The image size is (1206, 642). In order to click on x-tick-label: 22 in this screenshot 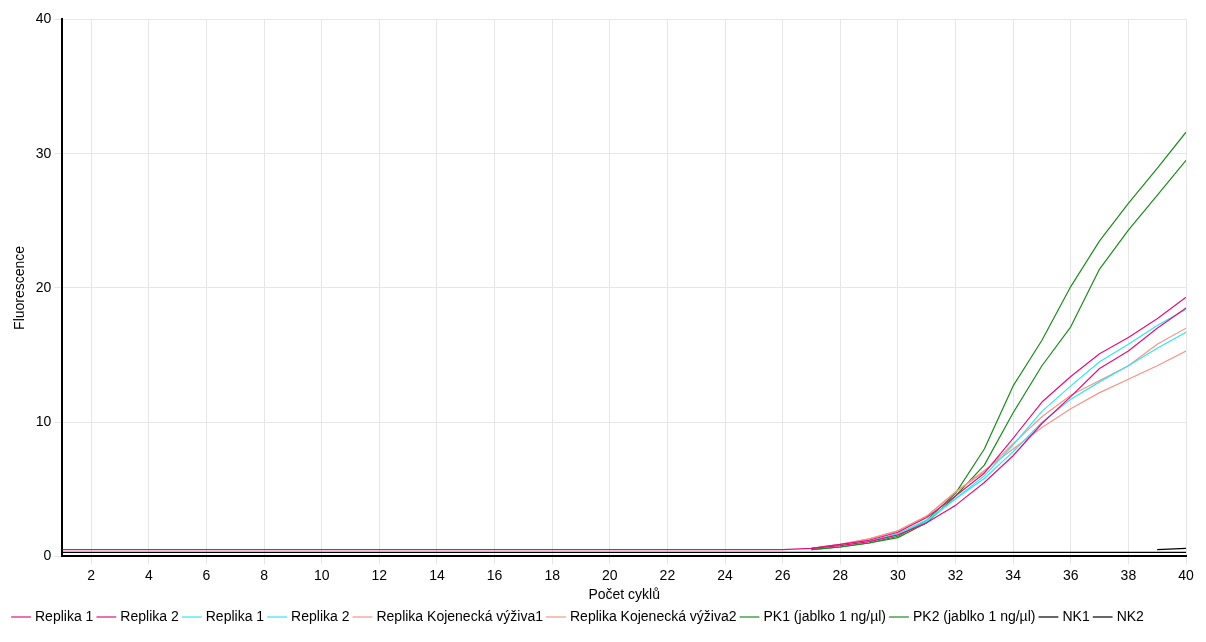, I will do `click(667, 574)`.